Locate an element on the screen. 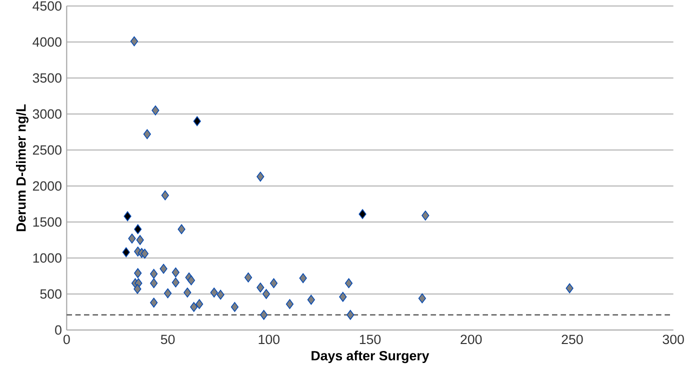  x-axis-title: Days after Surgery is located at coordinates (371, 357).